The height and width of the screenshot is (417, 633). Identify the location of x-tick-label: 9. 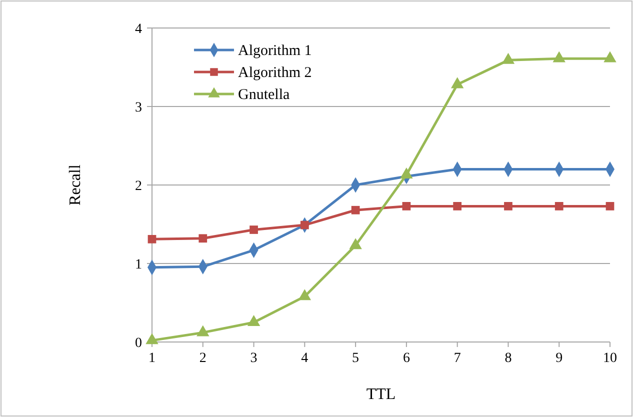
(559, 358).